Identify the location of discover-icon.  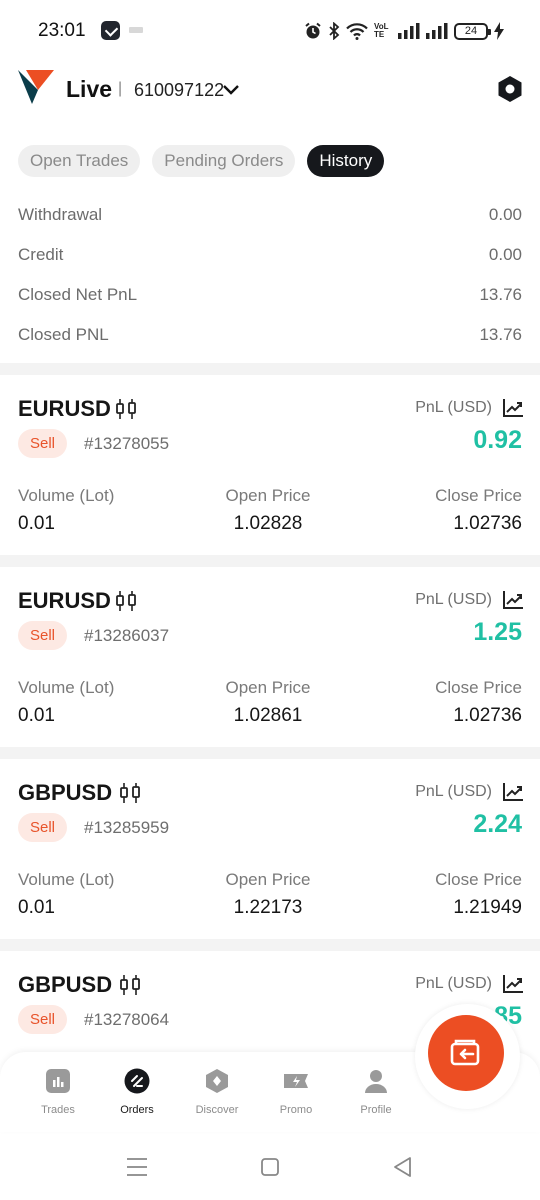
(217, 1081).